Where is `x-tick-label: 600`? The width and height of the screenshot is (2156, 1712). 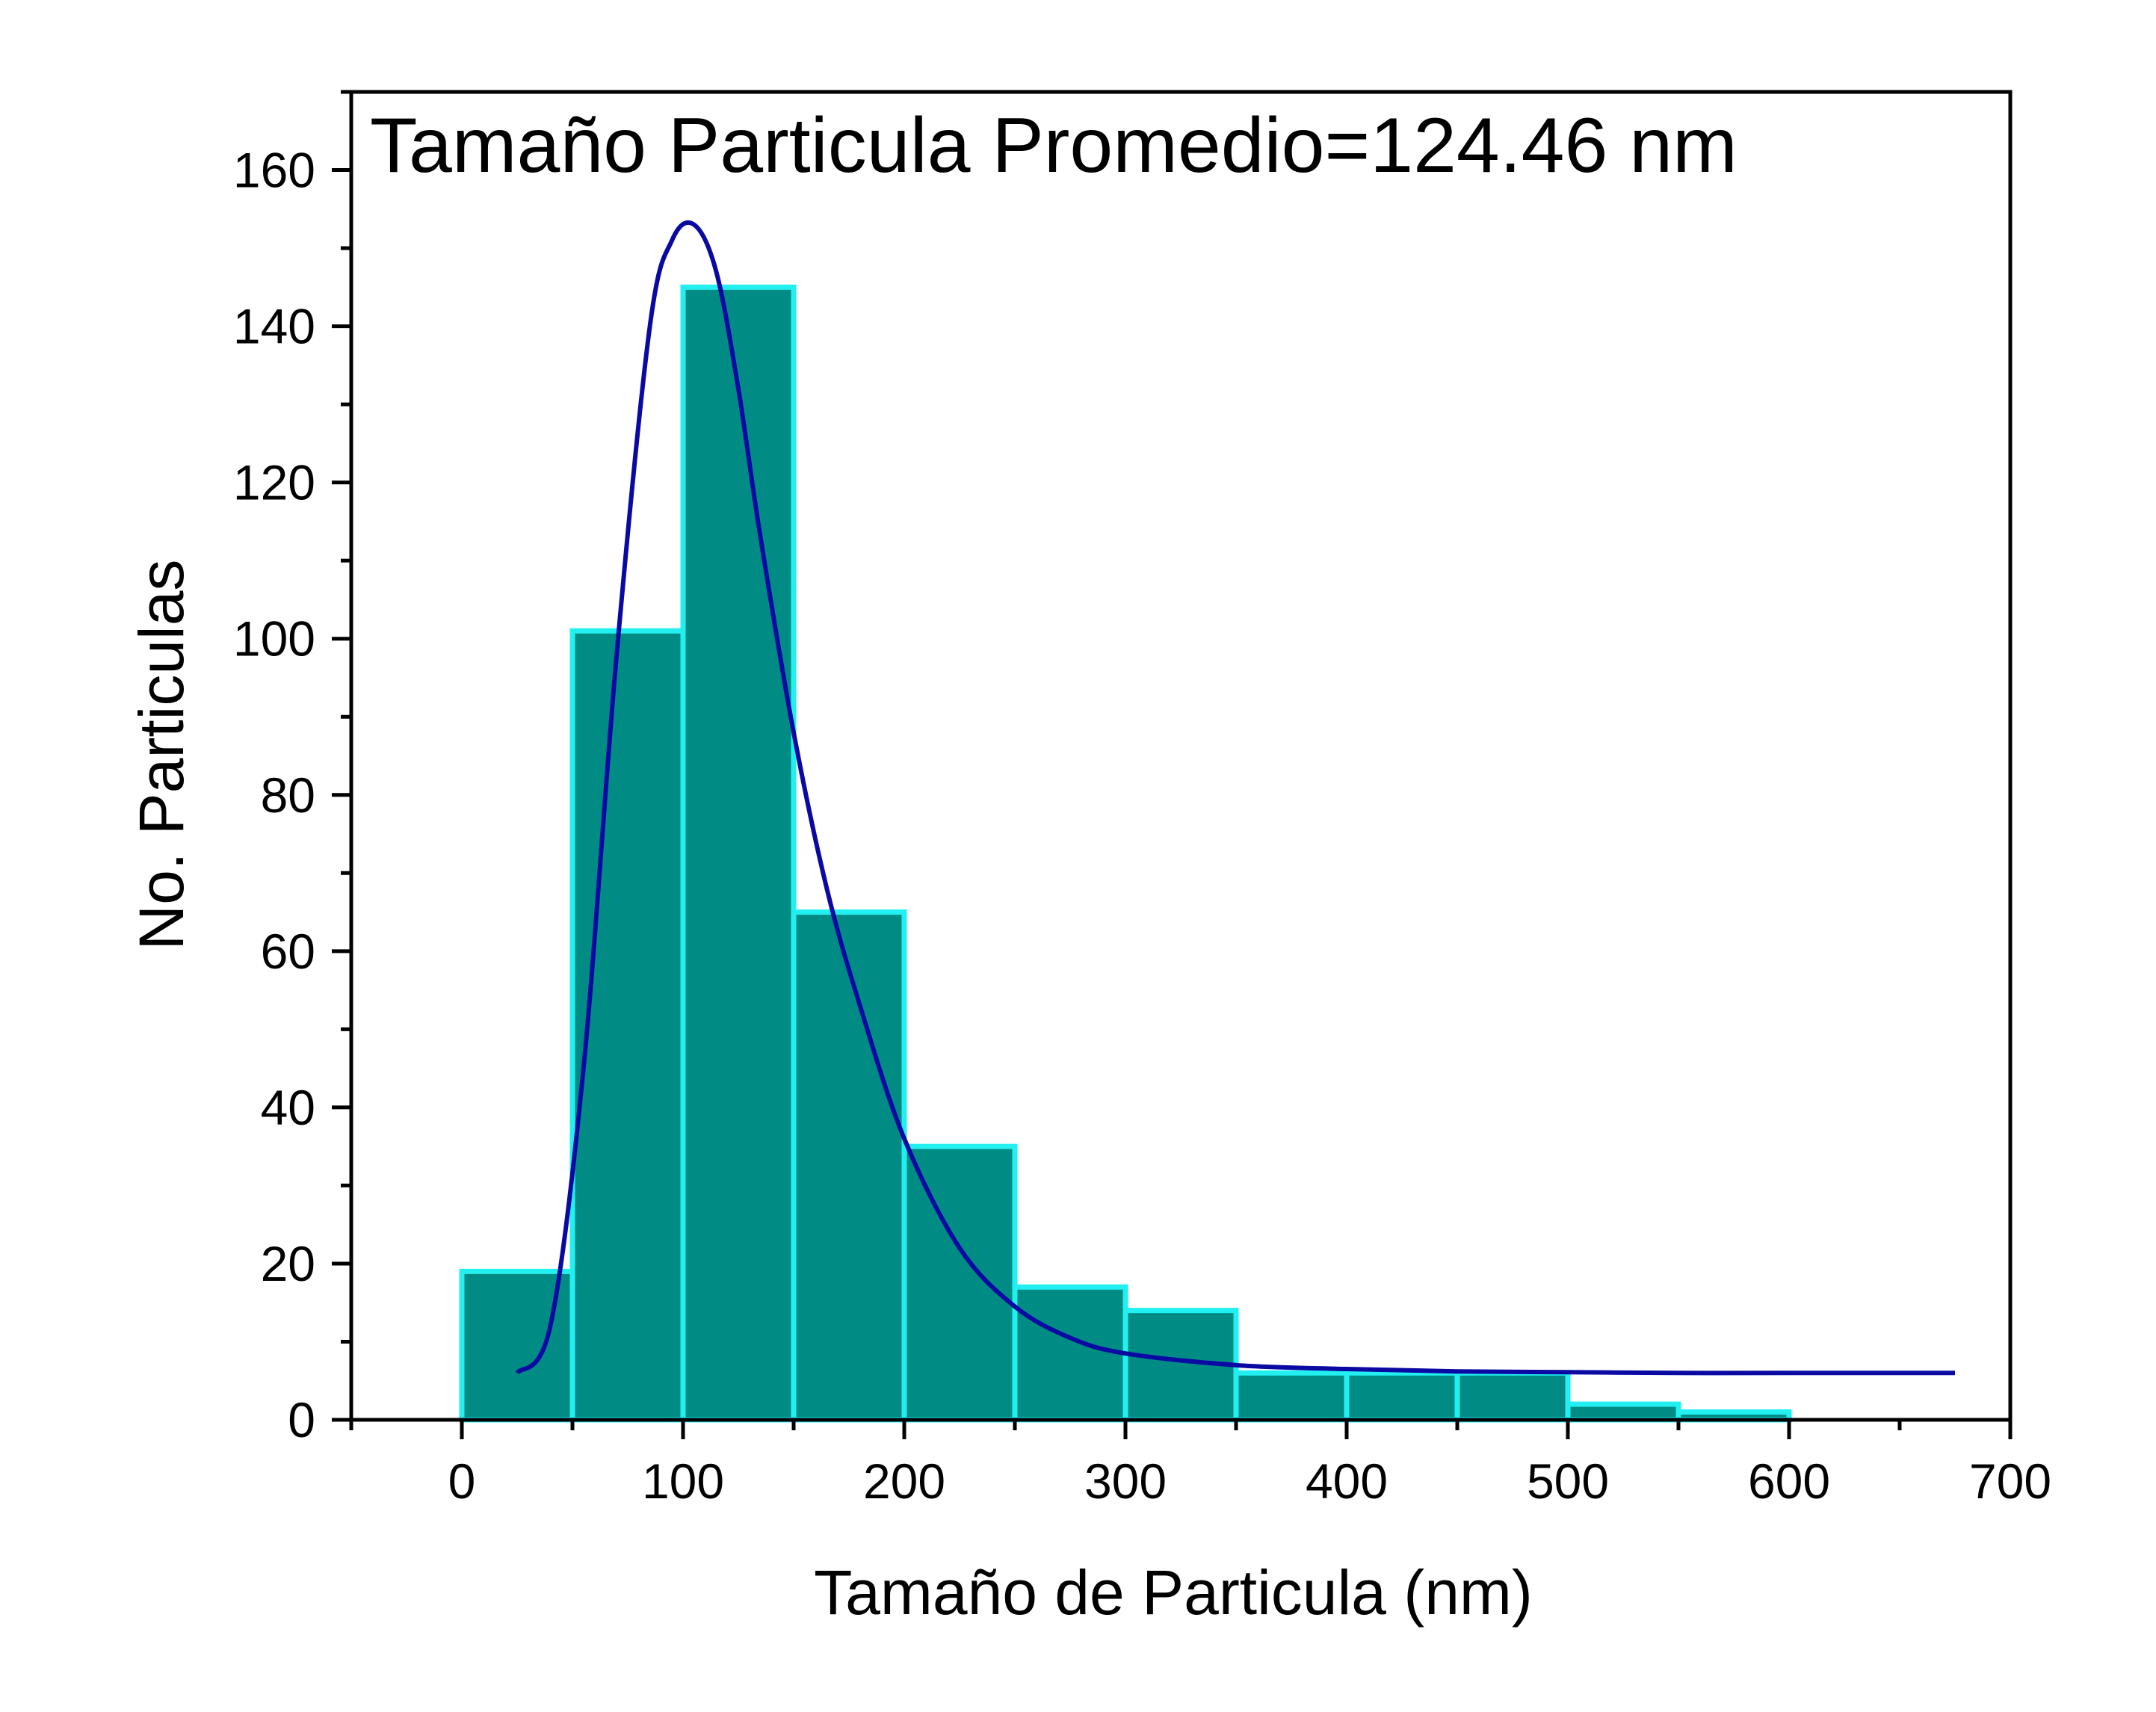
x-tick-label: 600 is located at coordinates (1789, 1481).